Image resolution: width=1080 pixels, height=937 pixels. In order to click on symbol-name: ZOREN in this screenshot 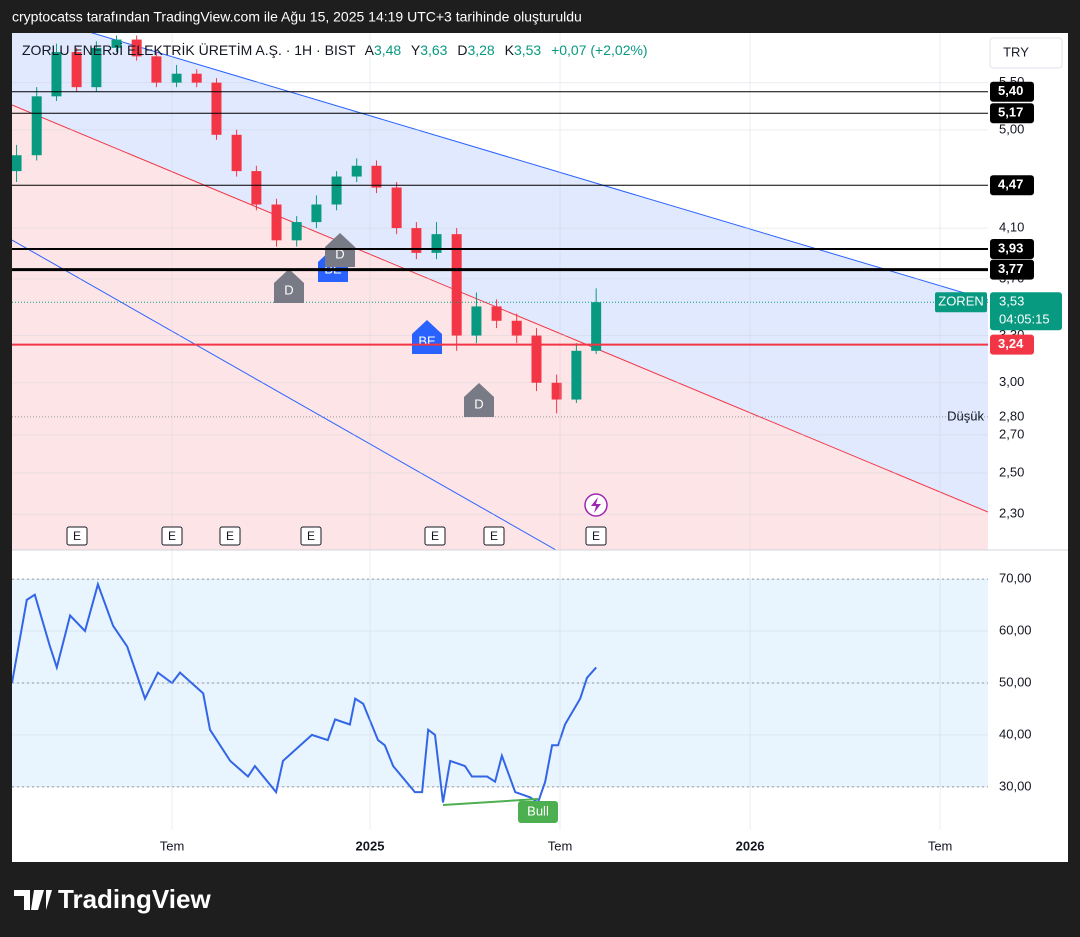, I will do `click(961, 301)`.